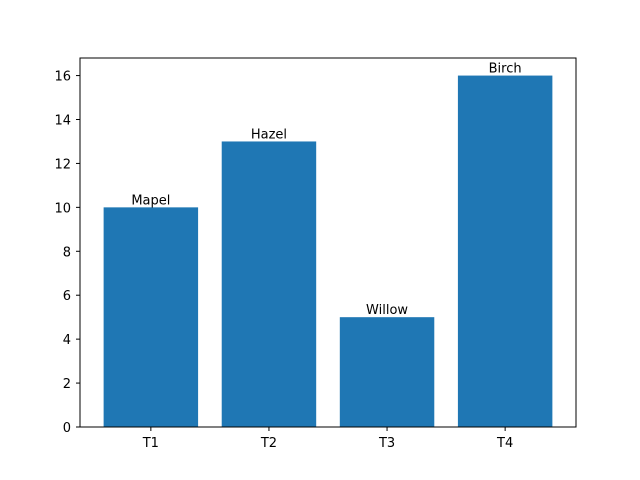 The height and width of the screenshot is (480, 640). I want to click on x-tick-label: T2, so click(268, 443).